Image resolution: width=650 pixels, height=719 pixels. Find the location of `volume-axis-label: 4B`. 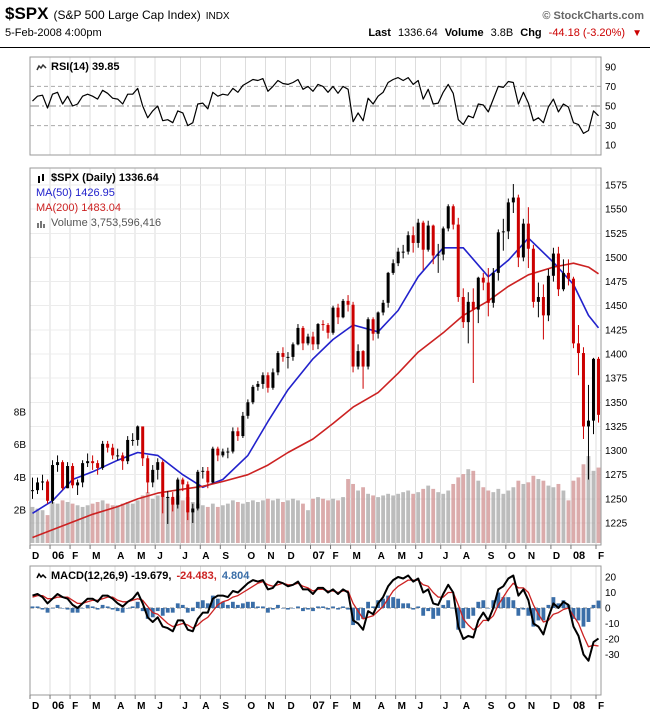

volume-axis-label: 4B is located at coordinates (20, 478).